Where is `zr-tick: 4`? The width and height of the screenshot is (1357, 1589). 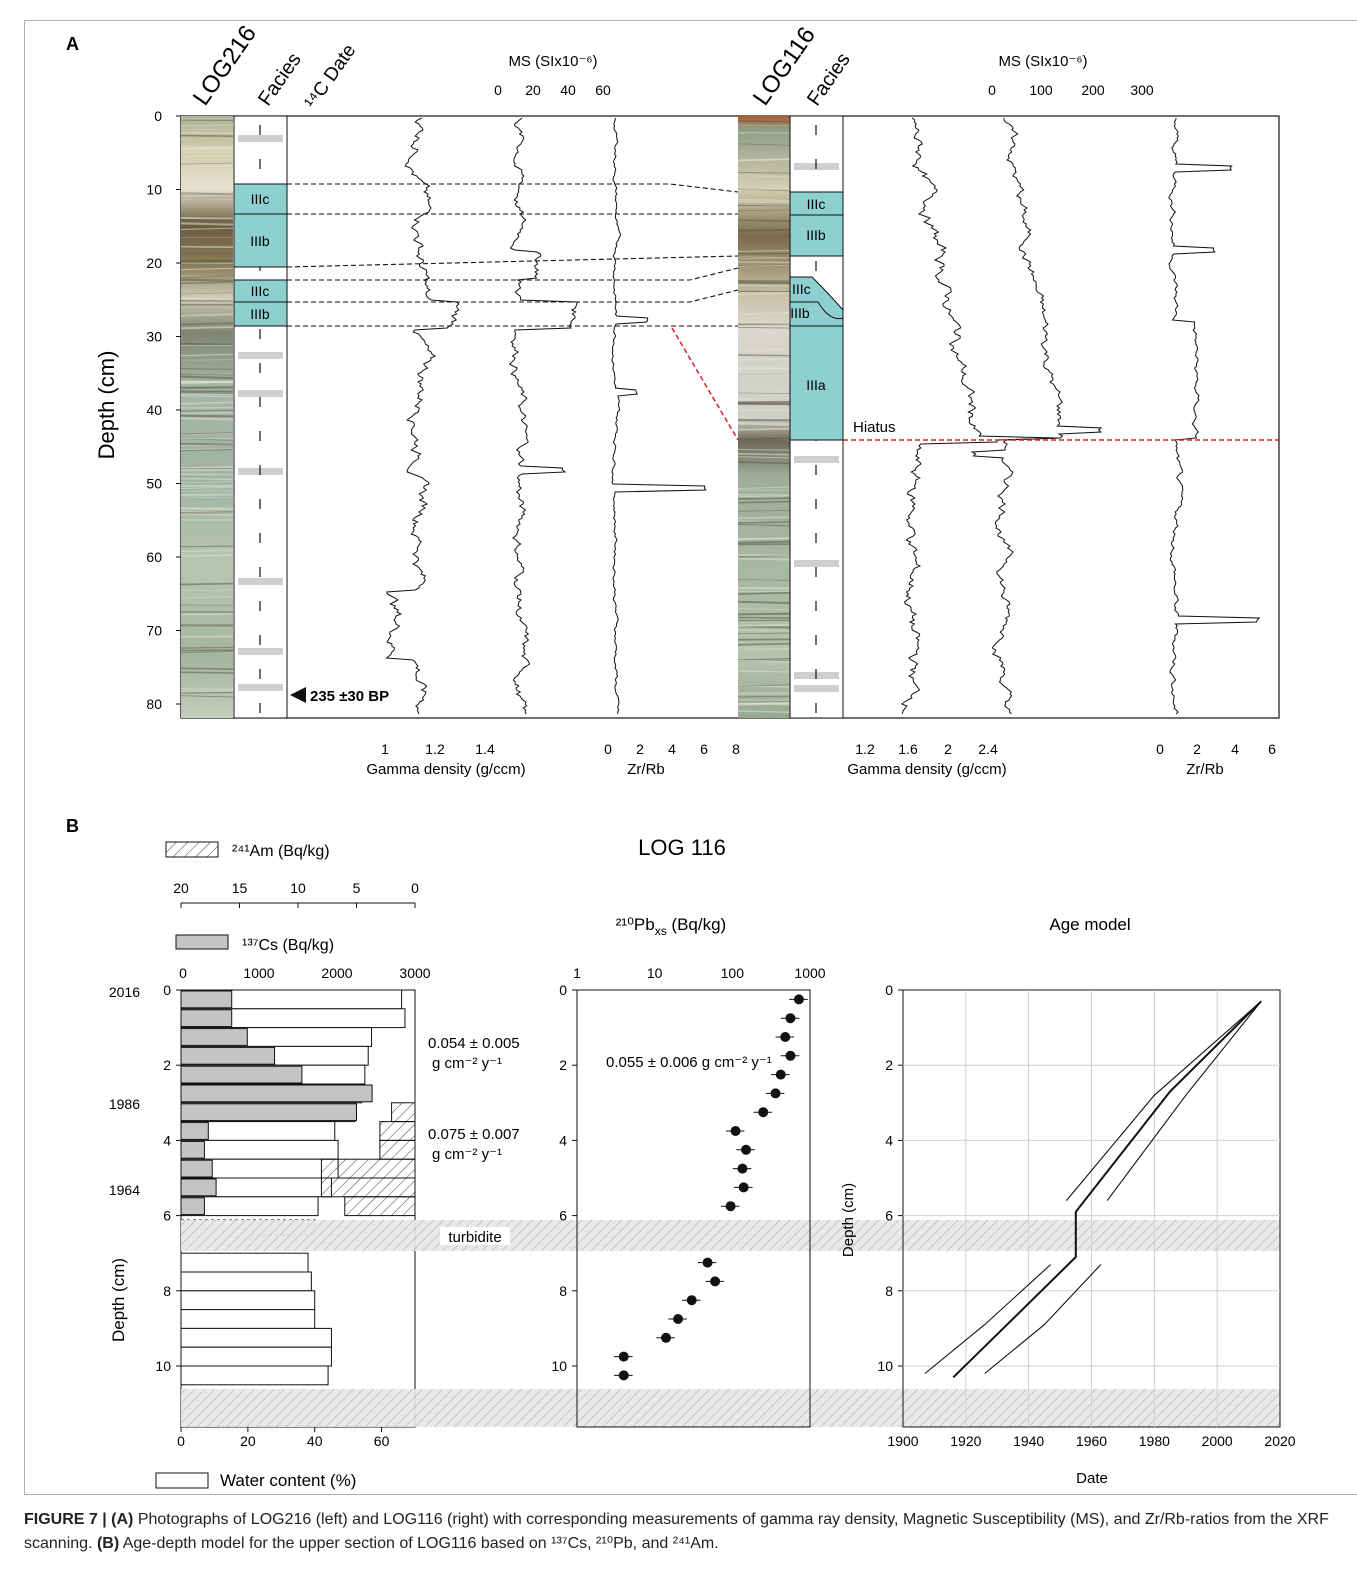
zr-tick: 4 is located at coordinates (1235, 749).